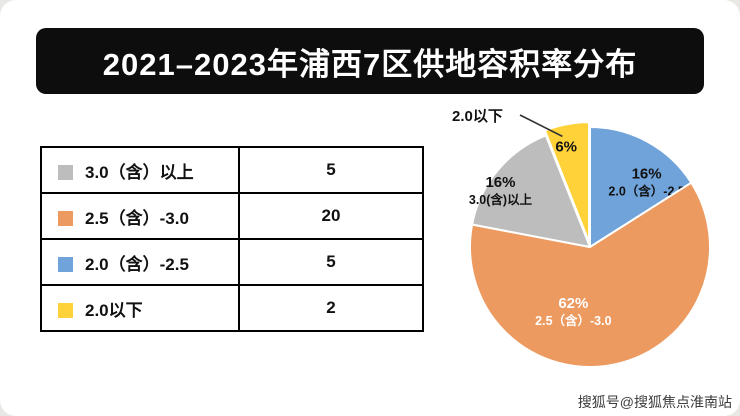 The width and height of the screenshot is (740, 416). I want to click on legend-row: 2.0以下 2, so click(232, 308).